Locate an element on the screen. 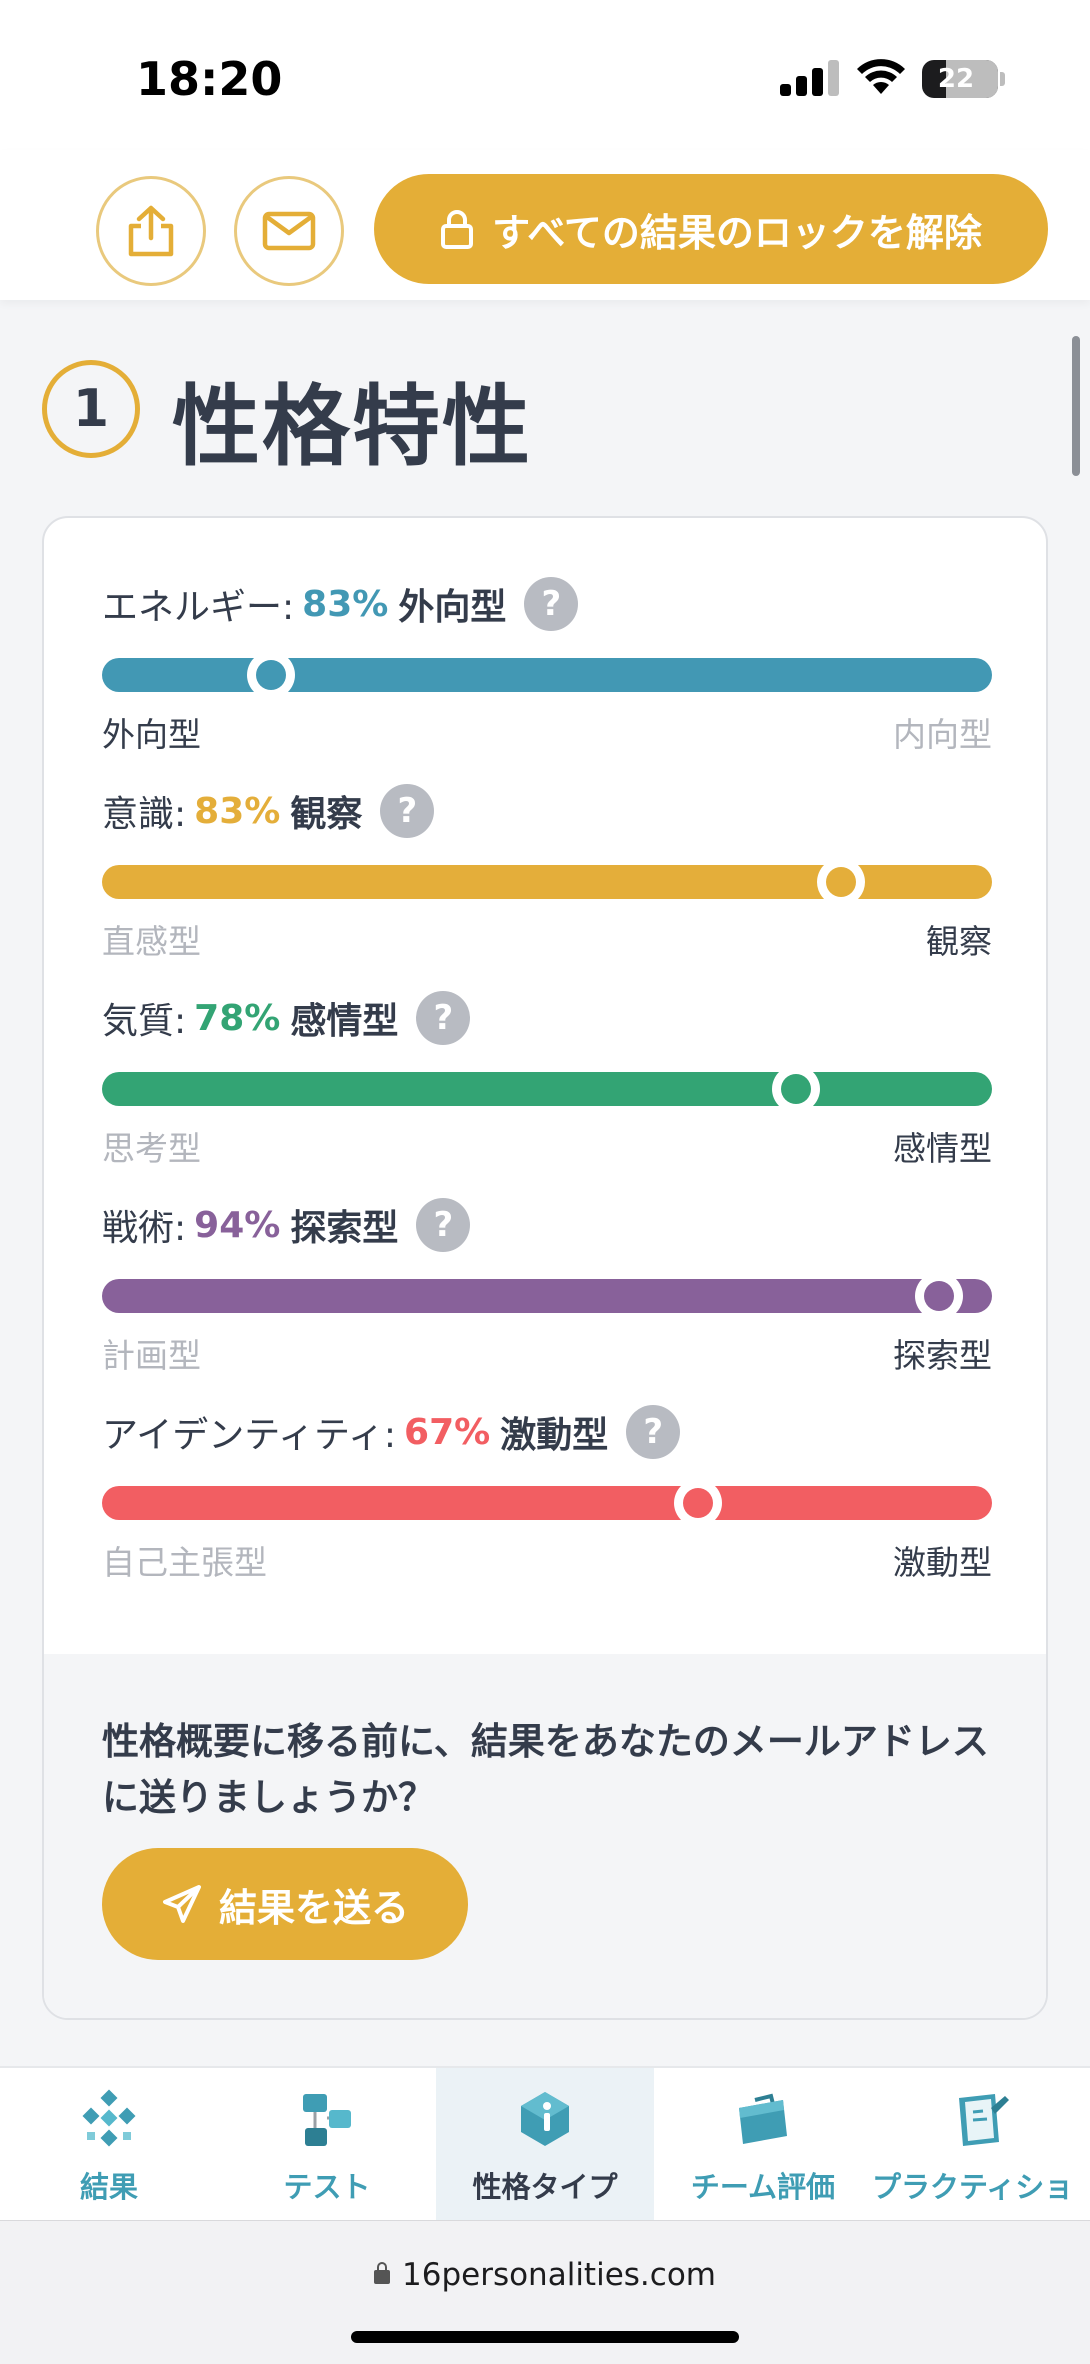 The width and height of the screenshot is (1090, 2364). trait-left-label: 外向型 is located at coordinates (151, 734).